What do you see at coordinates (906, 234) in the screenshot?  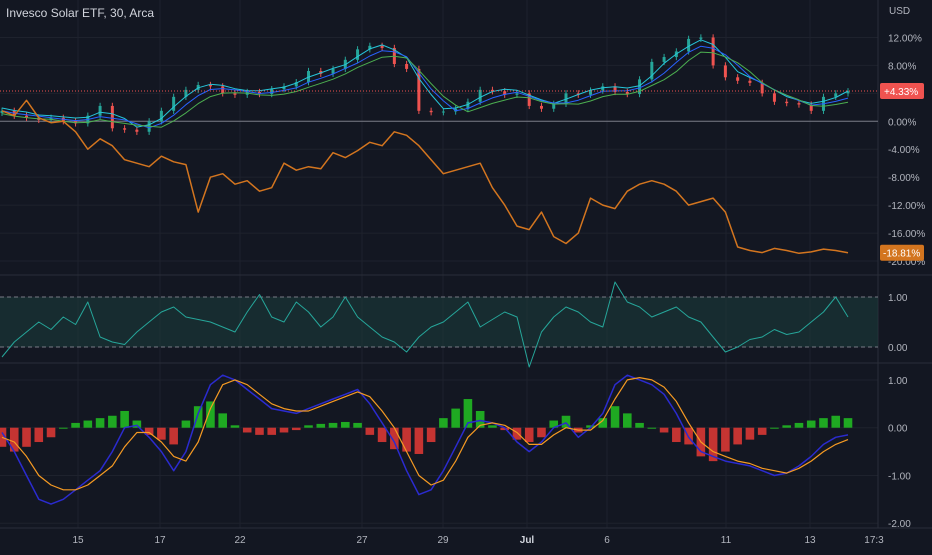 I see `price-y-tick-label: -16.00%` at bounding box center [906, 234].